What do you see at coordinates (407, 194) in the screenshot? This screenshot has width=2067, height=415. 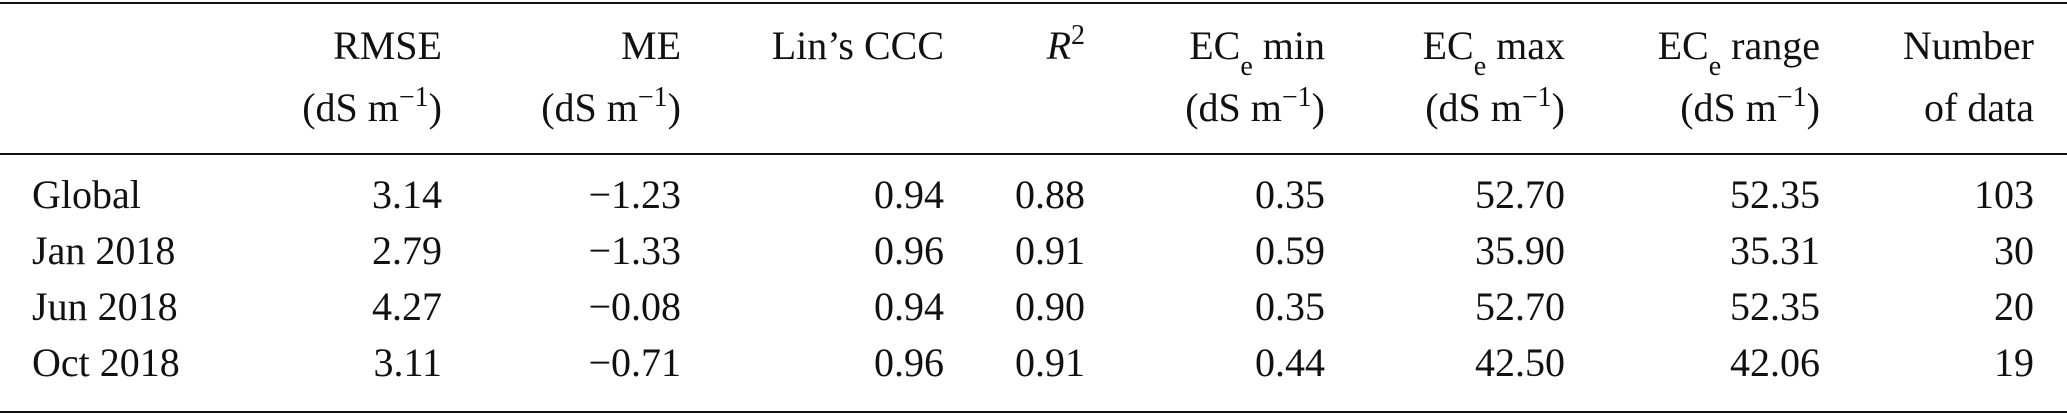 I see `cell: 3.14` at bounding box center [407, 194].